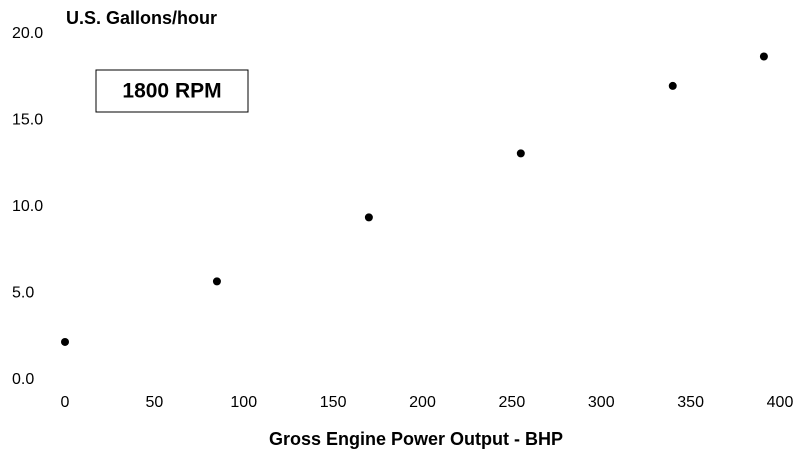 The height and width of the screenshot is (452, 812). Describe the element at coordinates (422, 402) in the screenshot. I see `x-tick-label: 200` at that location.